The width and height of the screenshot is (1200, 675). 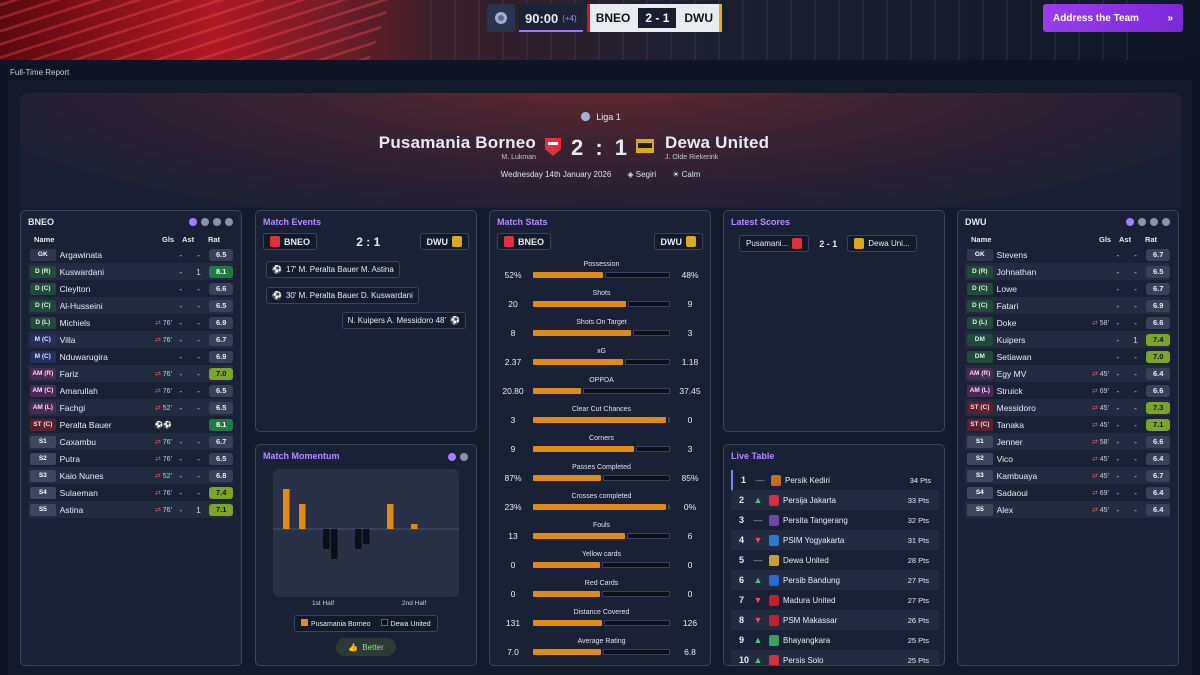 I want to click on table-row: 7 ▼ Madura United 27 Pts, so click(x=835, y=600).